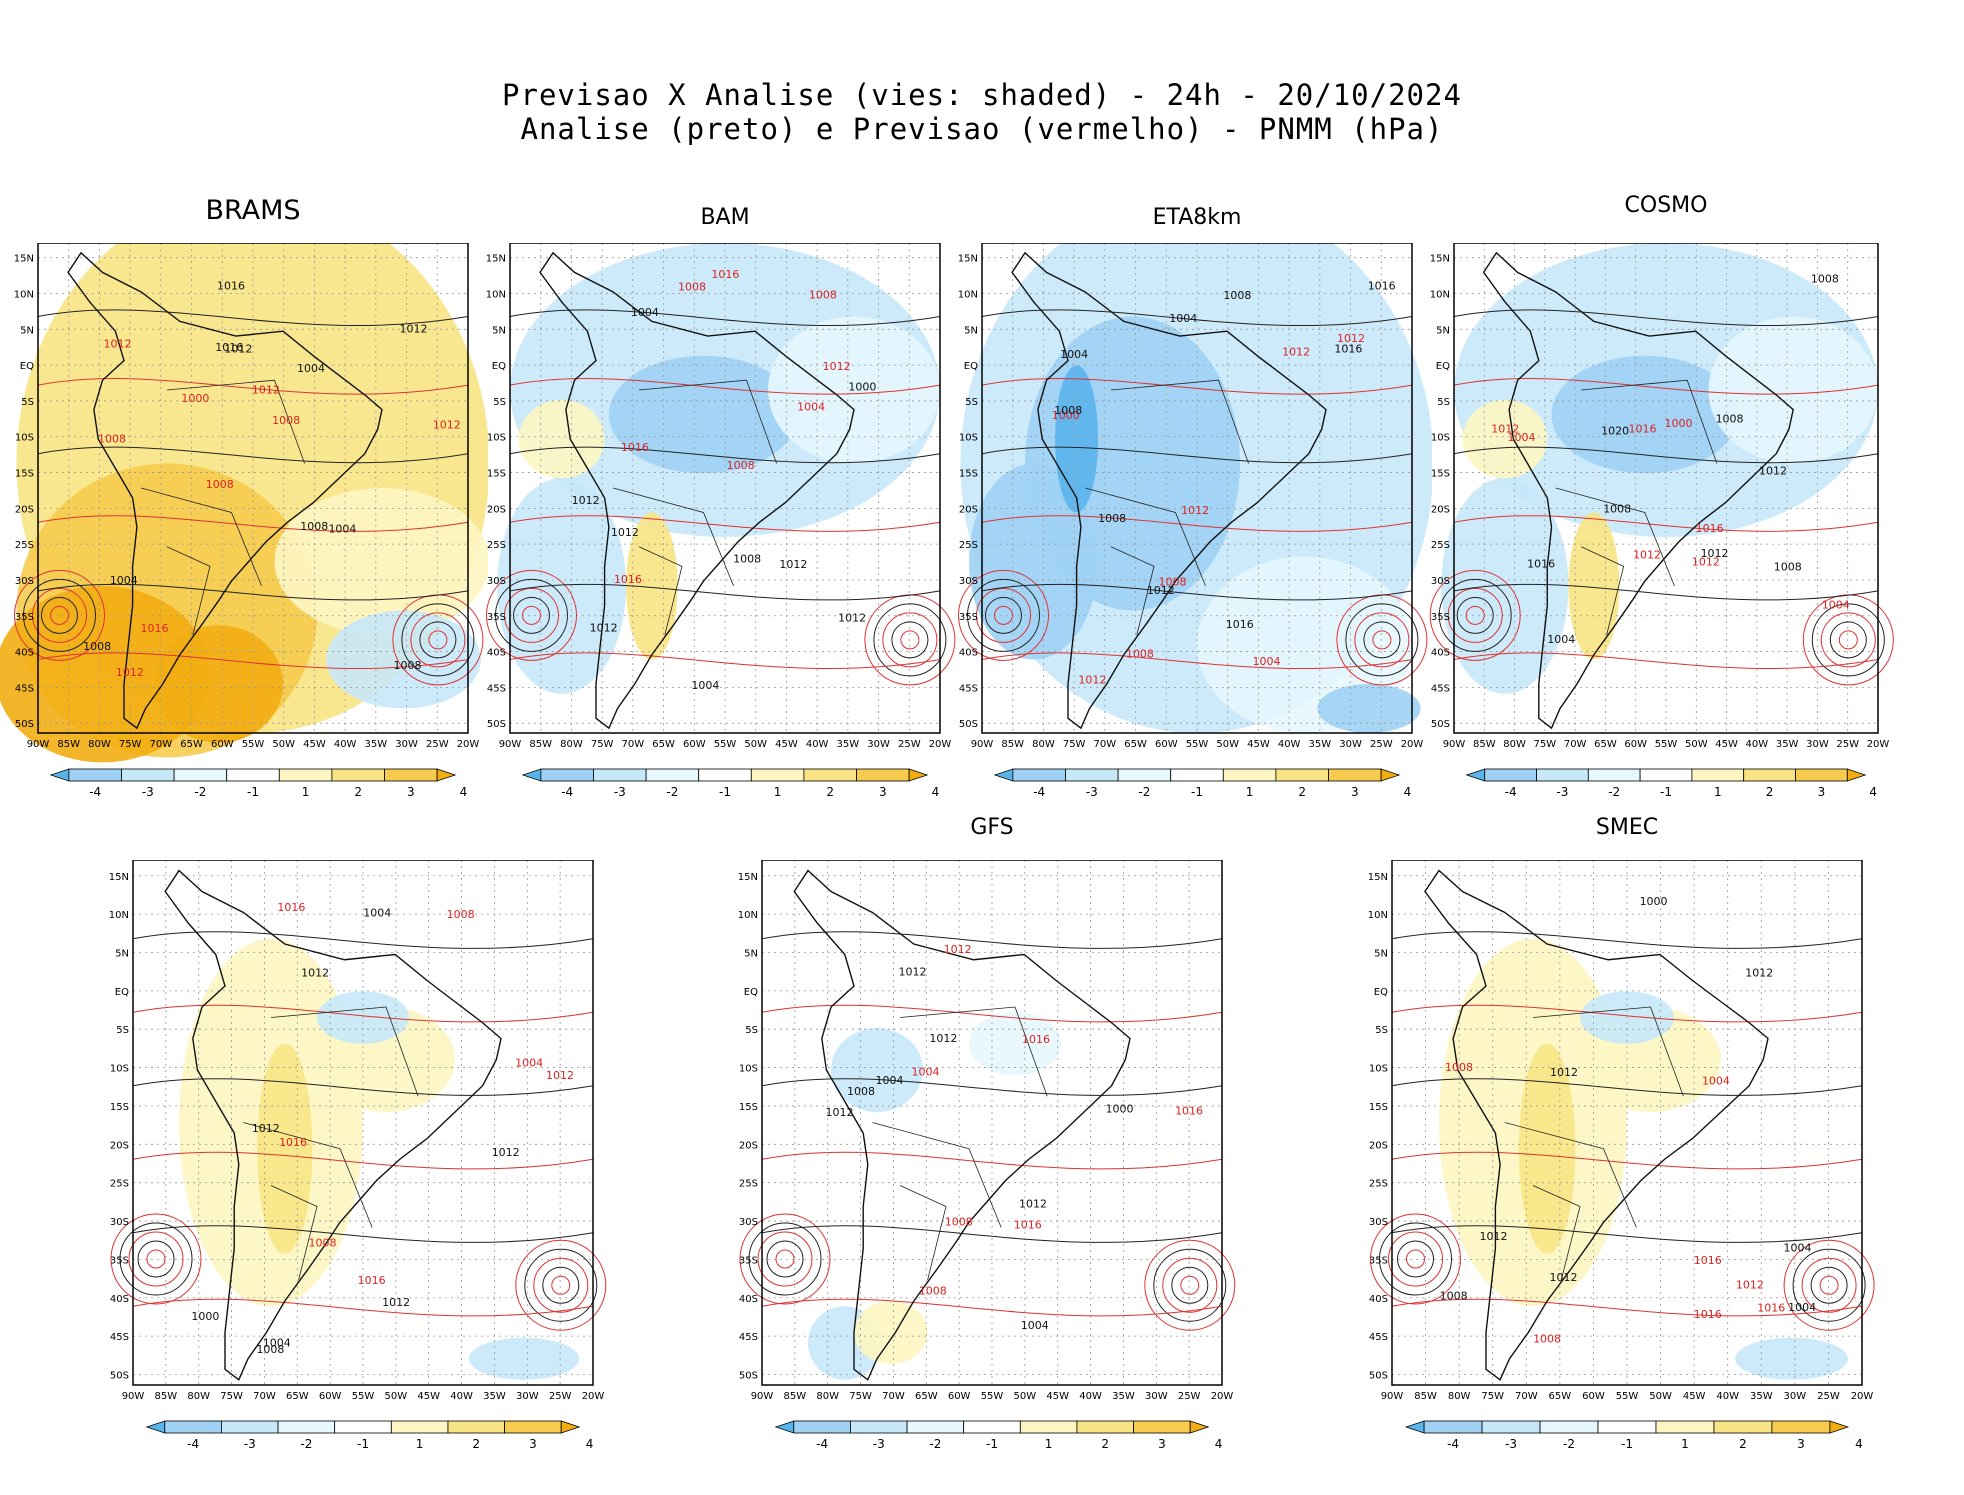  What do you see at coordinates (420, 1444) in the screenshot?
I see `colorbar-label: 1` at bounding box center [420, 1444].